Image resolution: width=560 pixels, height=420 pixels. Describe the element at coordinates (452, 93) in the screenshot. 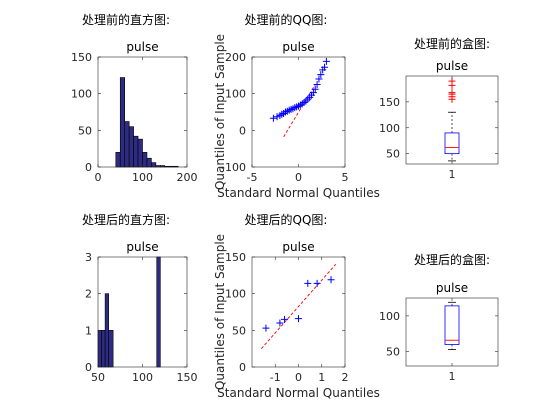

I see `outlier-marker` at that location.